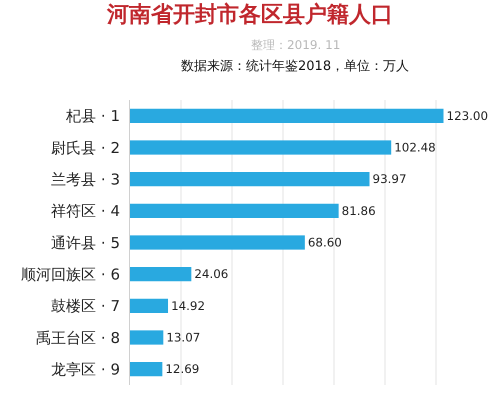  Describe the element at coordinates (183, 337) in the screenshot. I see `data-label: 13.07` at that location.